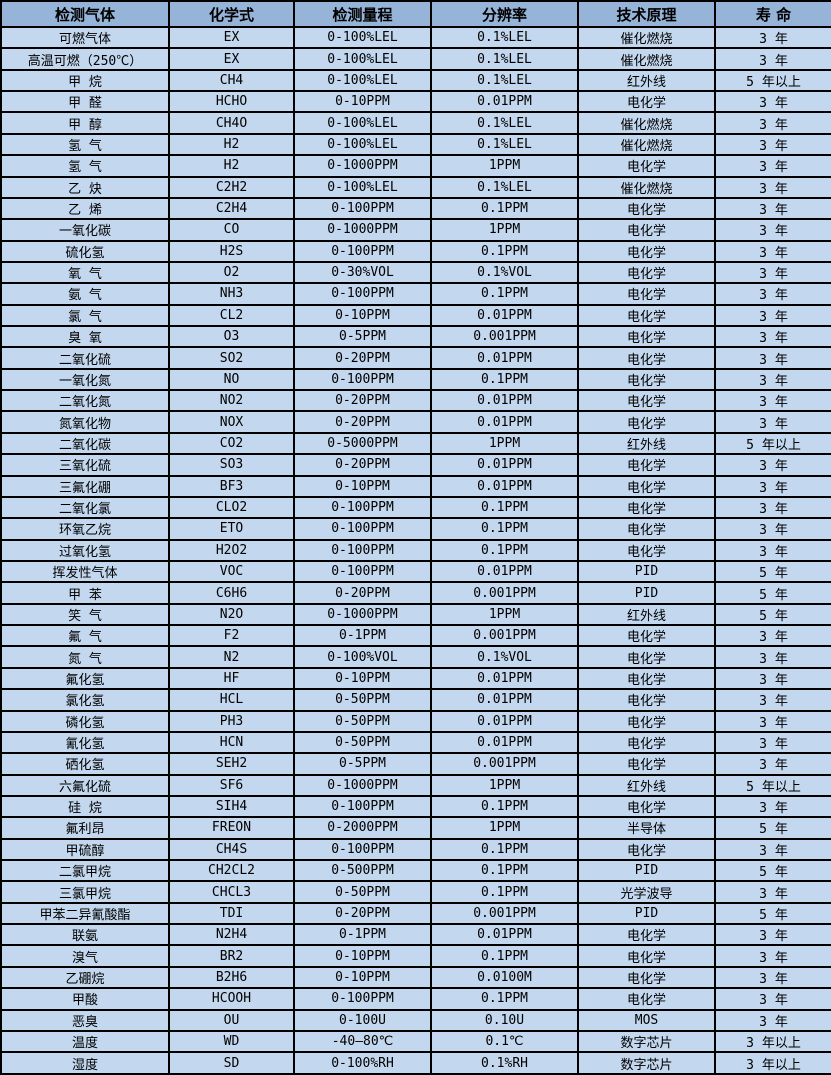  I want to click on table-row: 硒化氢 SEH2 0-5PPM 0.001PPM 电化学 3 年, so click(415, 764).